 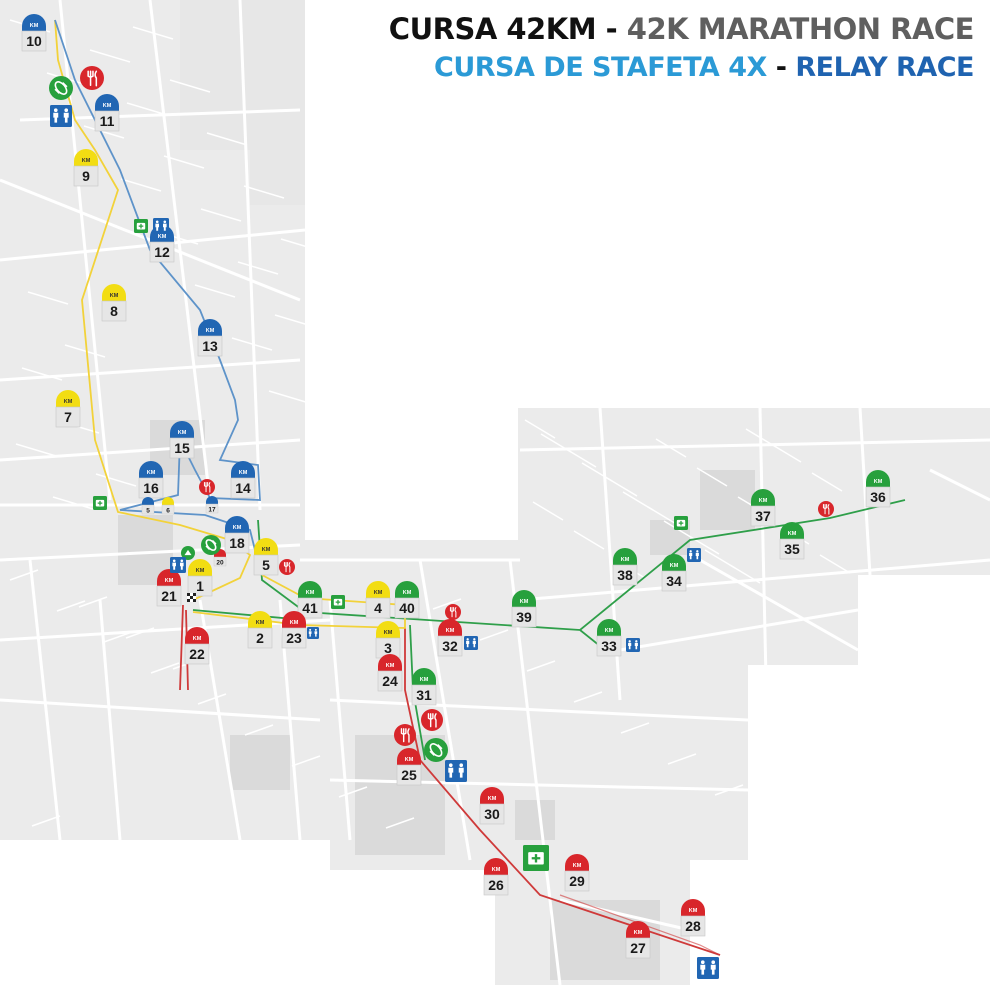 I want to click on km-marker-16: KM 16, so click(x=151, y=480).